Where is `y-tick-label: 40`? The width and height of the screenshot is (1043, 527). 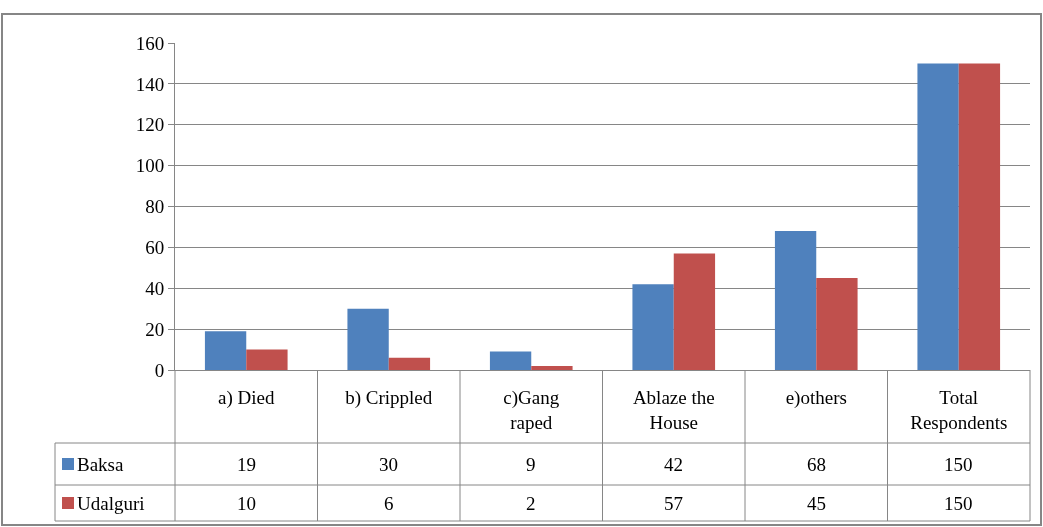 y-tick-label: 40 is located at coordinates (155, 288).